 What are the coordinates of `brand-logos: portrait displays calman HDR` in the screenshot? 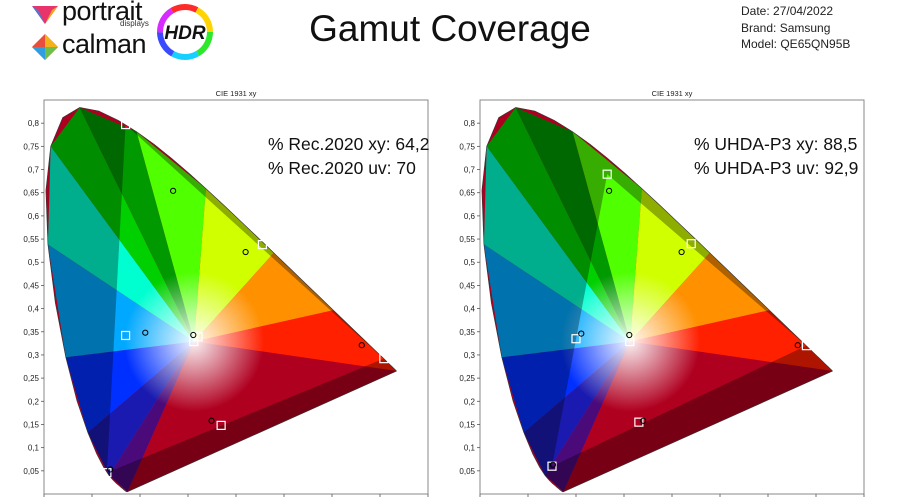 It's located at (123, 31).